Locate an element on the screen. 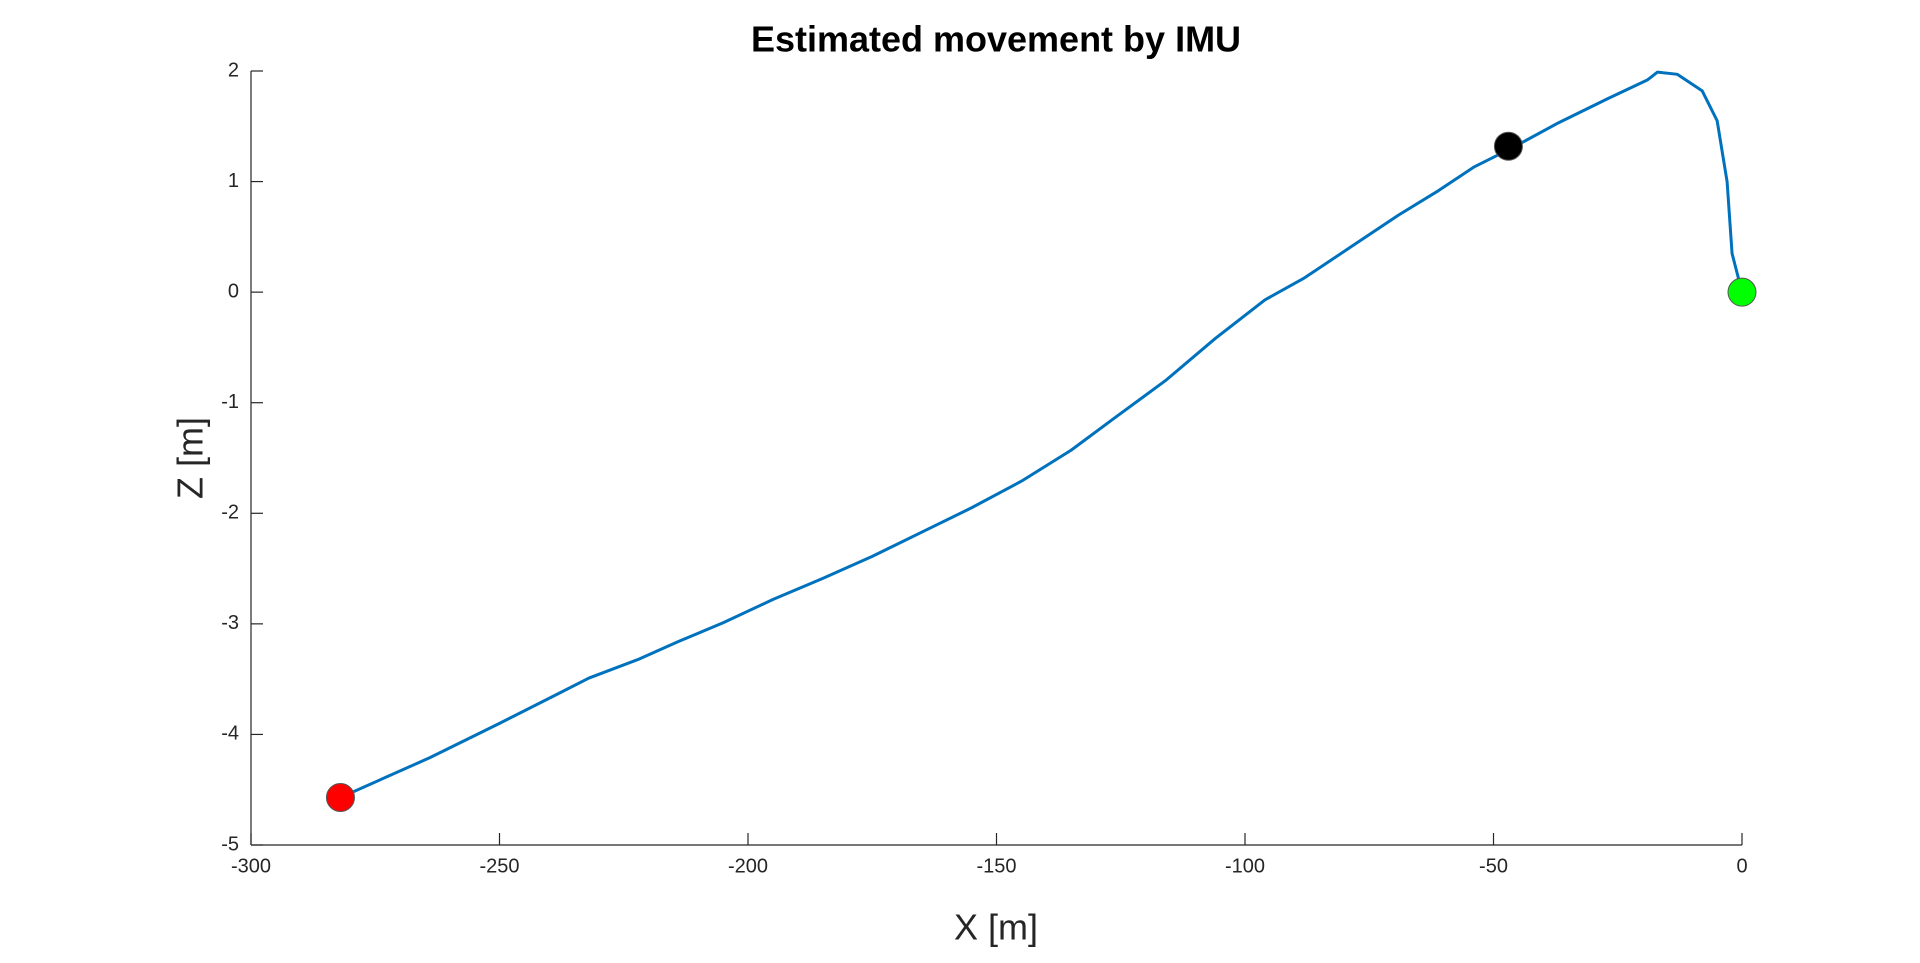 Image resolution: width=1920 pixels, height=963 pixels. y-tick-label: 1 is located at coordinates (233, 181).